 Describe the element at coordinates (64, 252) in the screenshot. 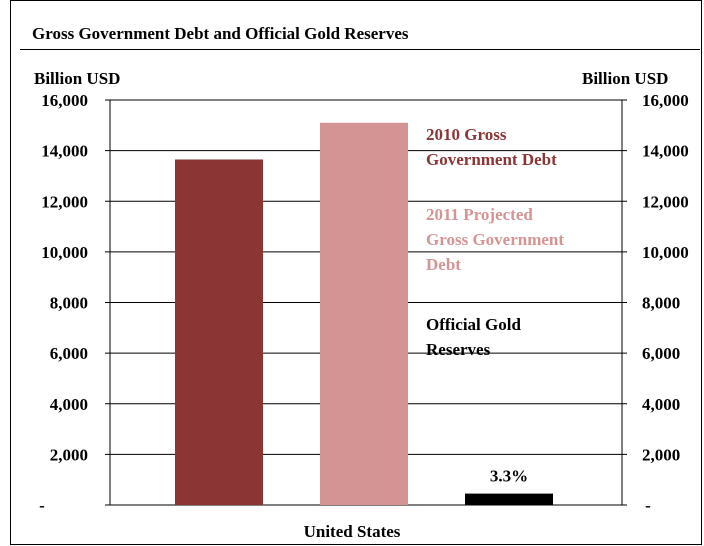

I see `y-tick-label-left: 10,000` at that location.